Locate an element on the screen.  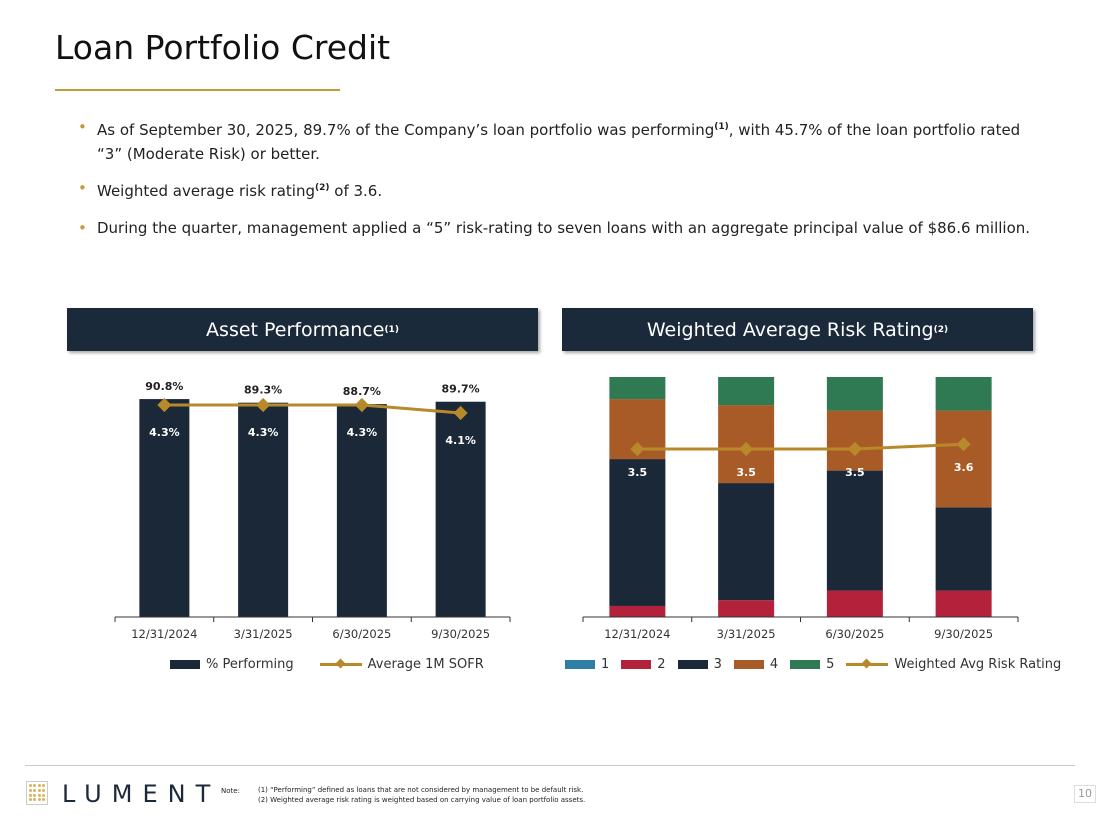
asset-performance-header: Asset Performance (1) is located at coordinates (302, 329).